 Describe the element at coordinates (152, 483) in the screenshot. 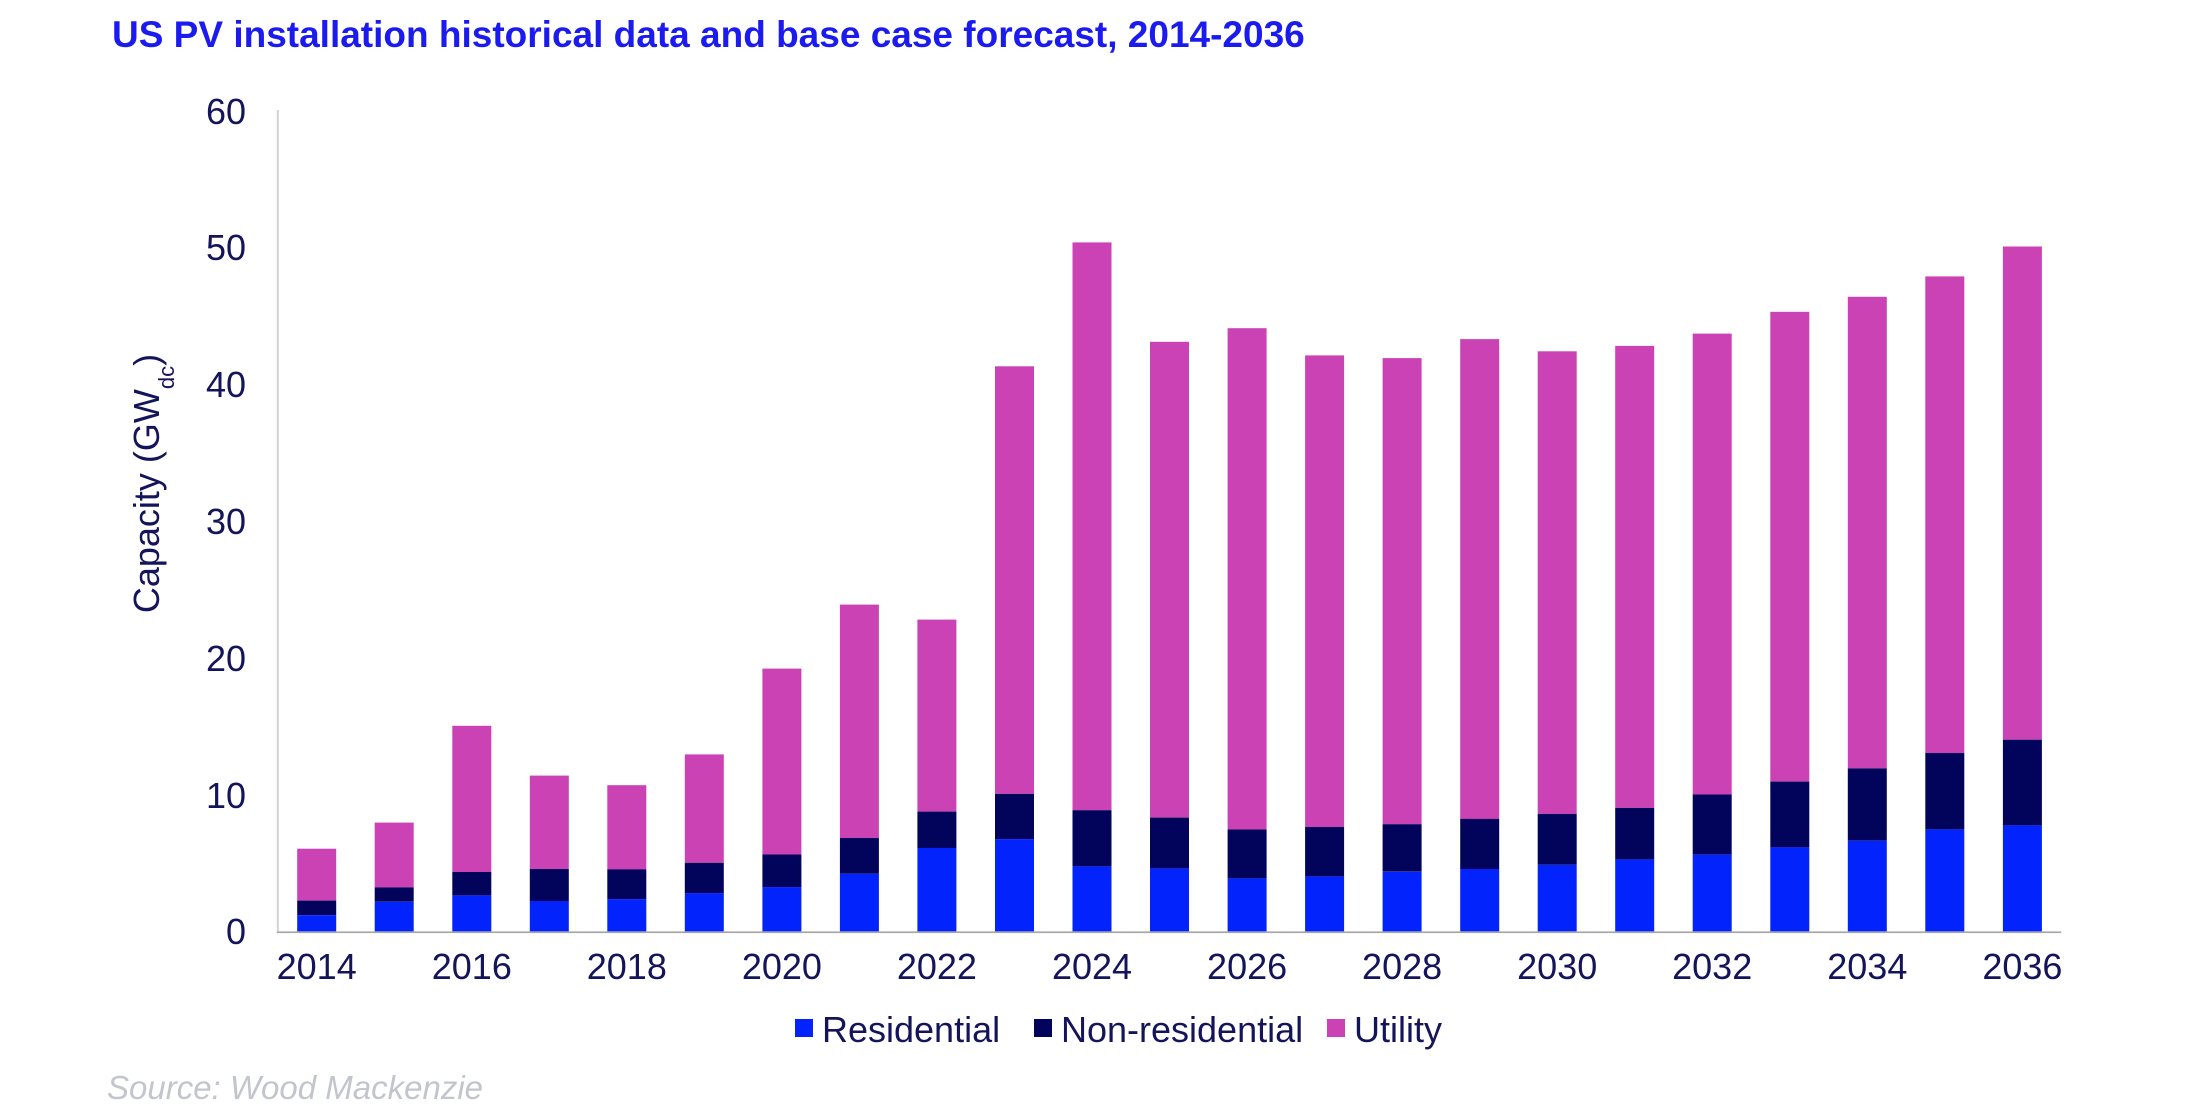

I see `svg-text: Capacity (GWdc)` at that location.